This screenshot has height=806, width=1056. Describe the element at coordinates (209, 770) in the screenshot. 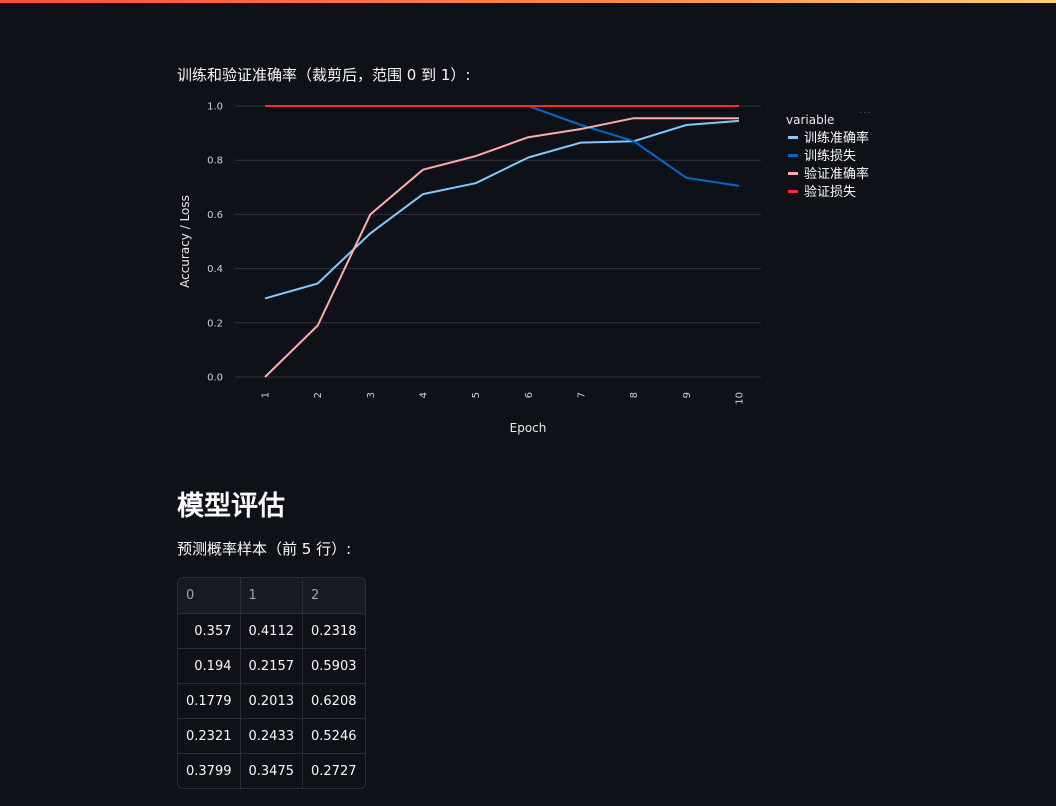

I see `table-cell: 0.3799` at that location.